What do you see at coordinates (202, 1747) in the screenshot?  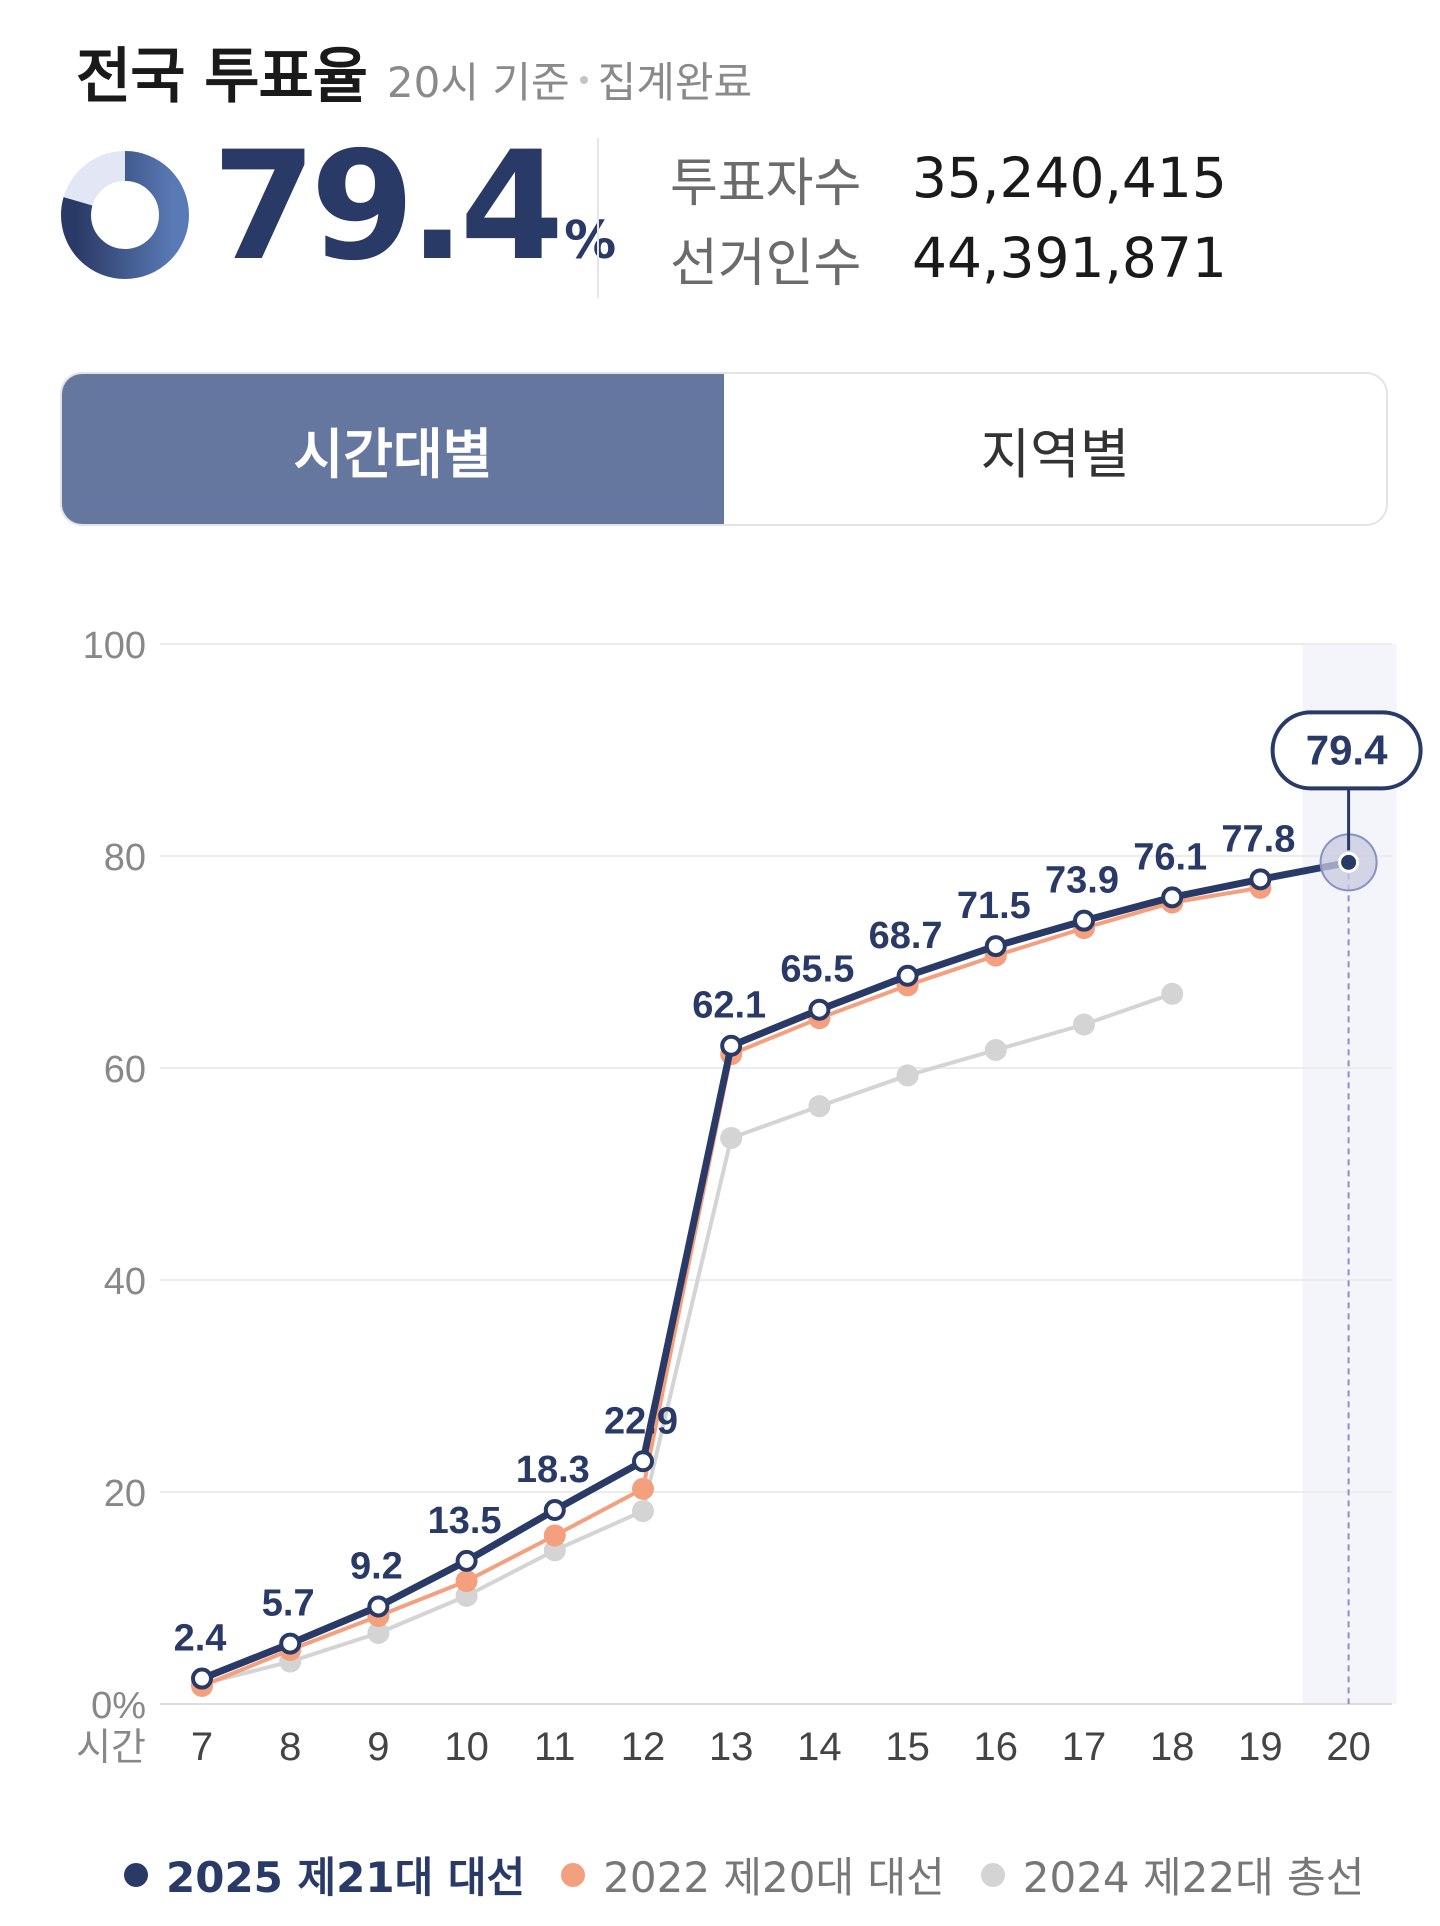 I see `x-tick-label: 7` at bounding box center [202, 1747].